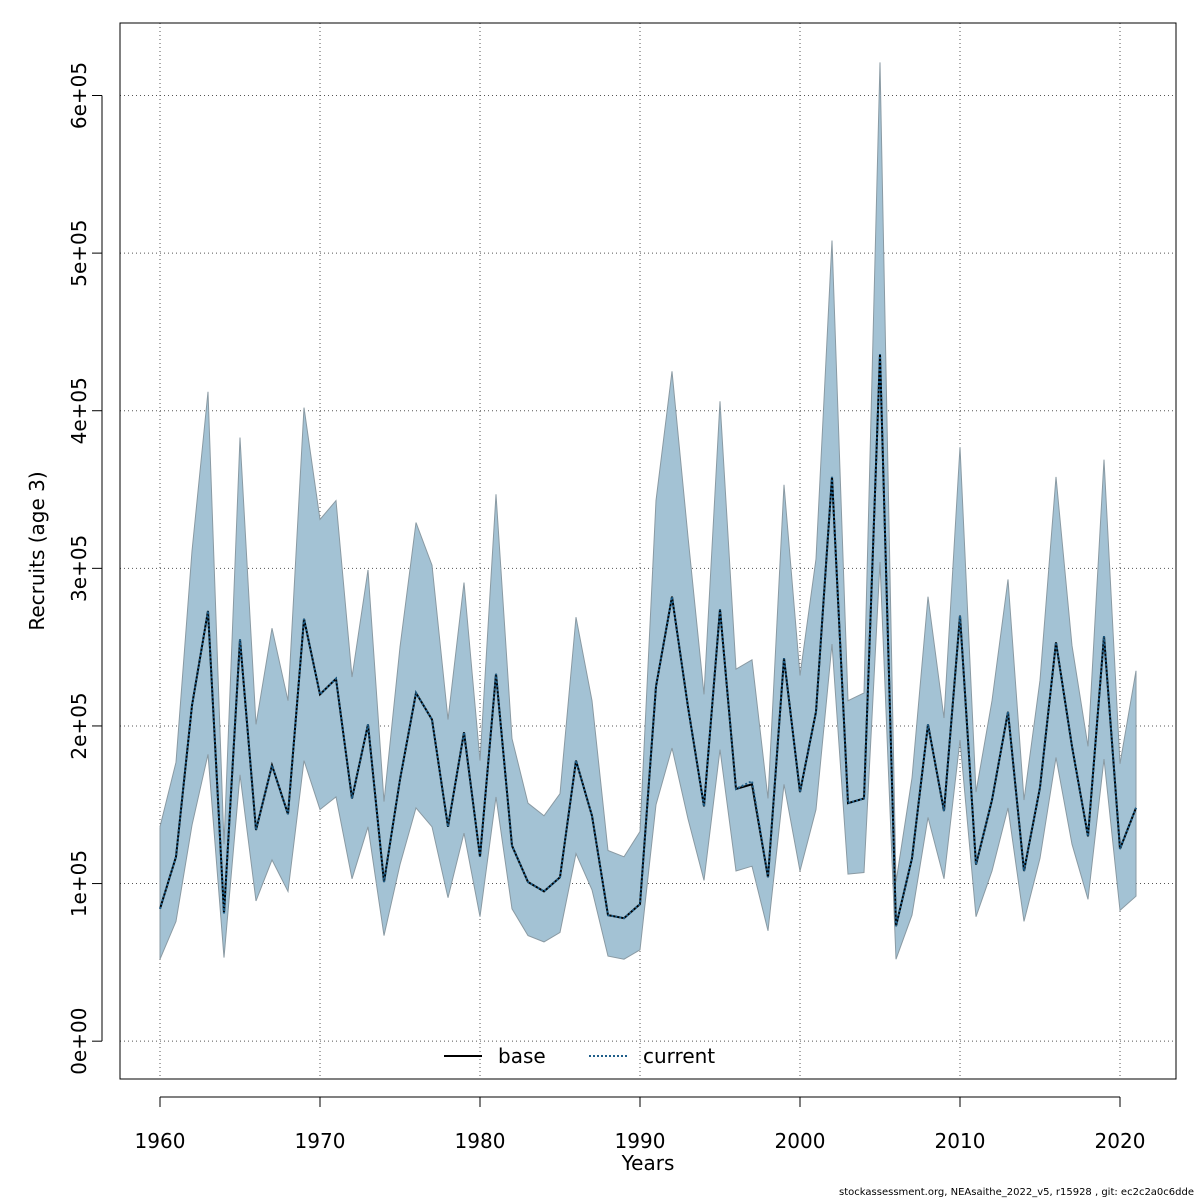  I want to click on x-tick-label: 1970, so click(320, 1141).